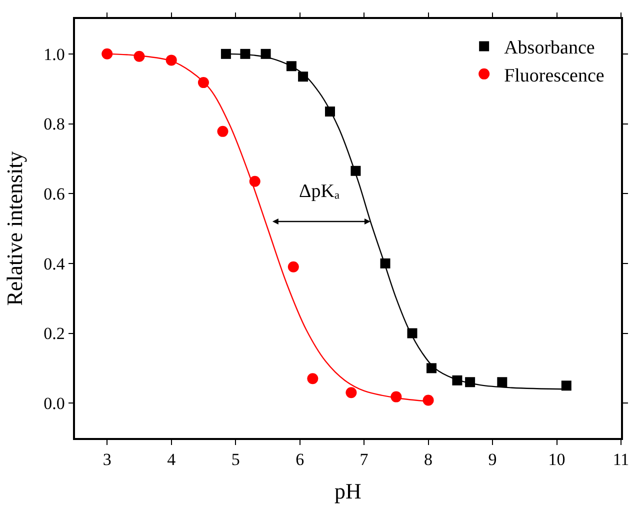 This screenshot has height=512, width=641. Describe the element at coordinates (300, 460) in the screenshot. I see `x-tick-label: 6` at that location.